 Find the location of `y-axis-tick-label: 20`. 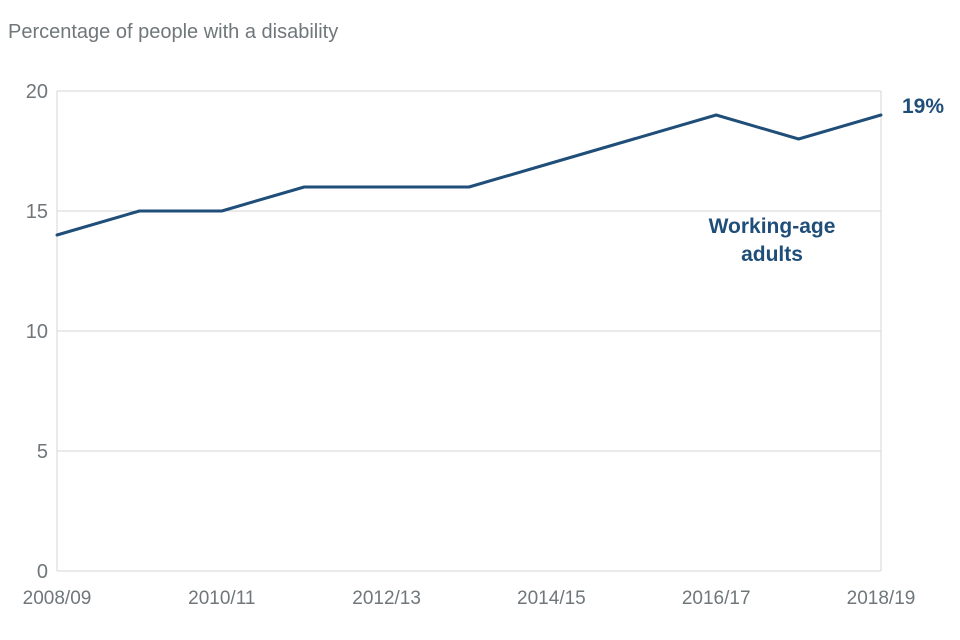

y-axis-tick-label: 20 is located at coordinates (37, 92).